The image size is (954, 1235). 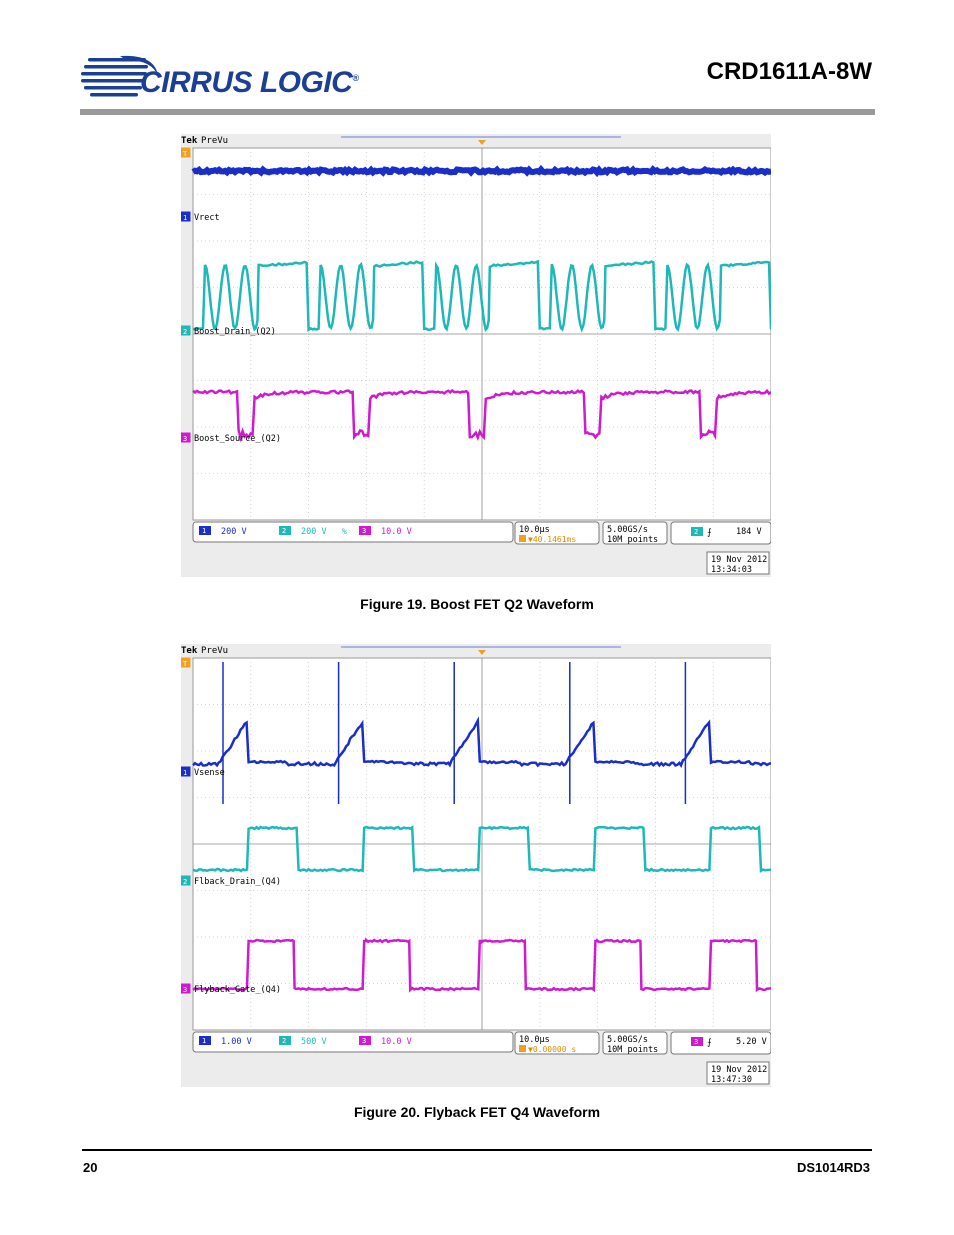 I want to click on channel-1-label: Vrect, so click(x=207, y=218).